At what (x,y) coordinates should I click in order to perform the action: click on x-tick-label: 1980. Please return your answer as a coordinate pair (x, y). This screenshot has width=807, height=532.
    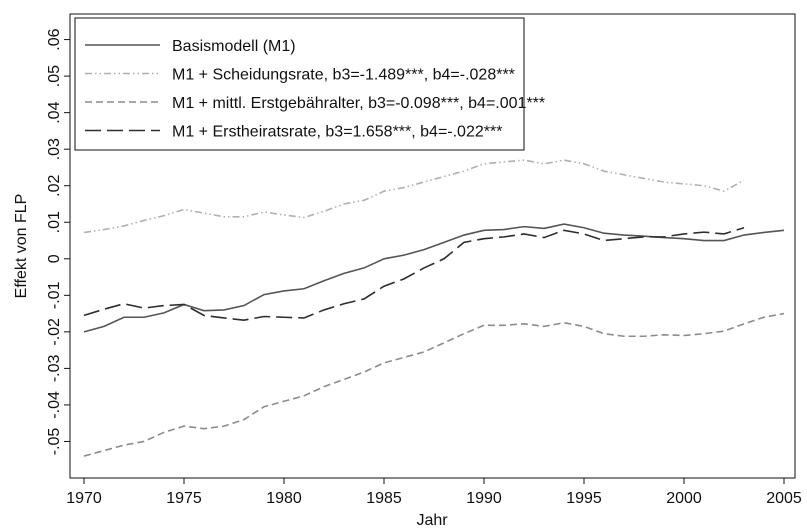
    Looking at the image, I should click on (284, 498).